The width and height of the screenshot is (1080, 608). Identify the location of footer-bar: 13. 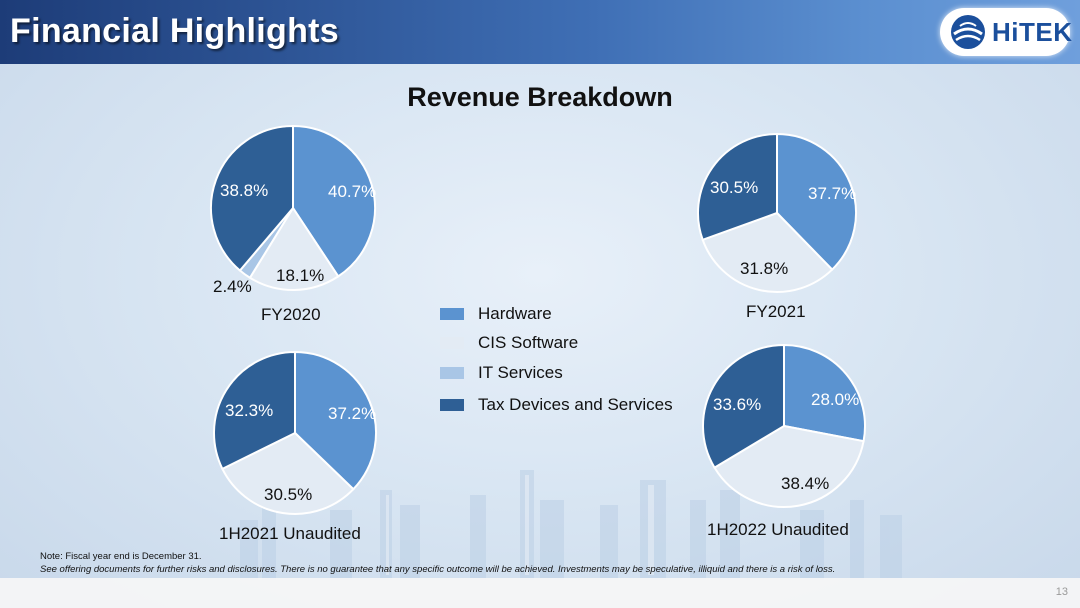
(540, 593).